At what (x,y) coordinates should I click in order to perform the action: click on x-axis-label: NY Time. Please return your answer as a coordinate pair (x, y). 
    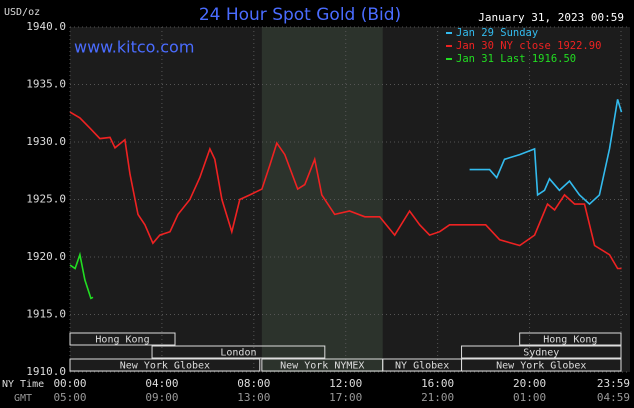
    Looking at the image, I should click on (23, 384).